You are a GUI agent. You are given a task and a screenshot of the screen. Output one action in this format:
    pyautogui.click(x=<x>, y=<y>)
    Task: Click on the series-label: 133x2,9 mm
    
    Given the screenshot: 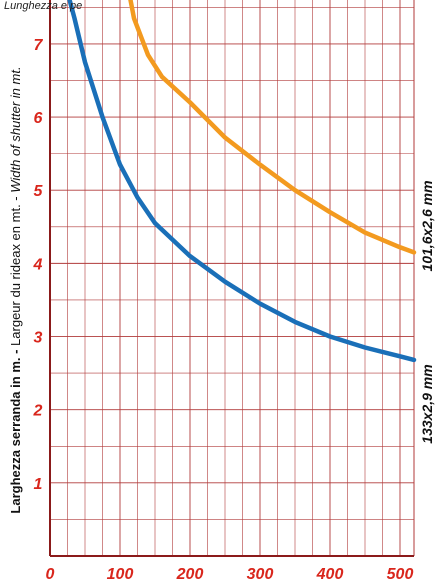 What is the action you would take?
    pyautogui.click(x=427, y=403)
    